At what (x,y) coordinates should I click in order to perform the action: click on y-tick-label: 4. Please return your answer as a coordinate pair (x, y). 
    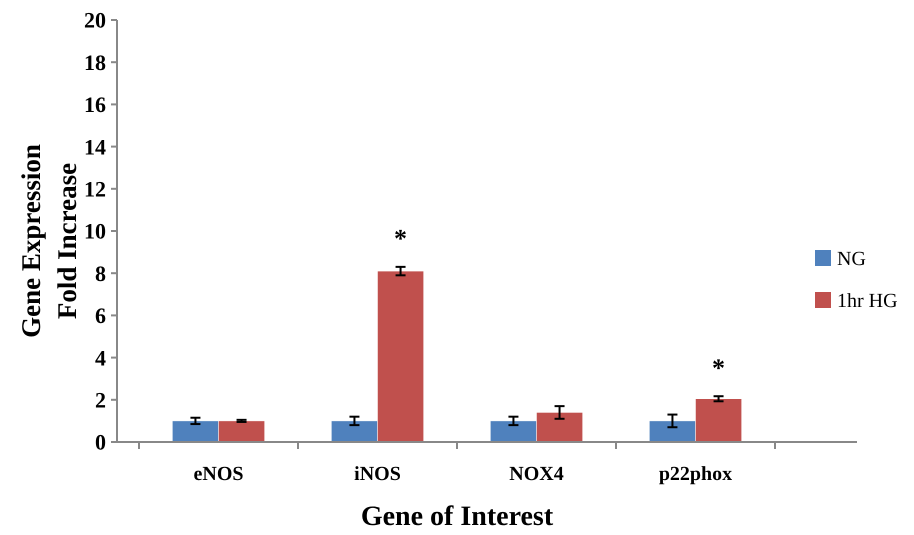
    Looking at the image, I should click on (100, 357).